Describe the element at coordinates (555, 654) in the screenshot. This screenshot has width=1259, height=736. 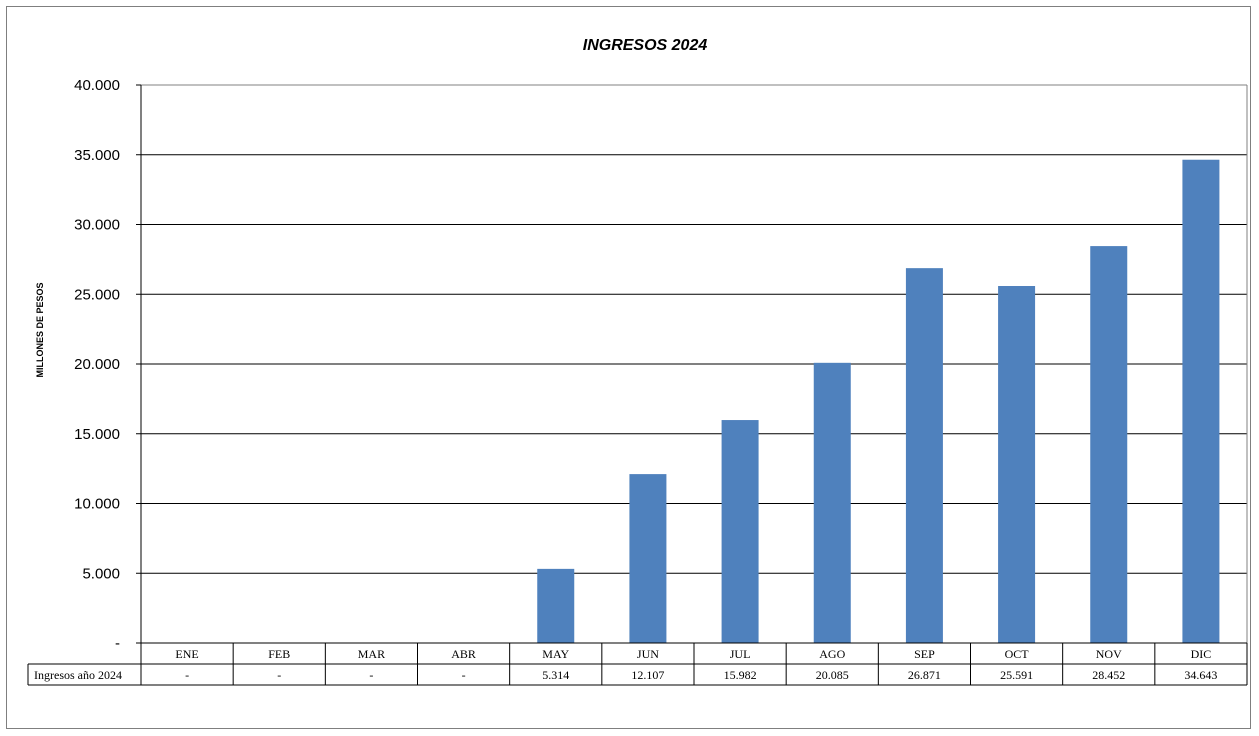
I see `x-tick-label: MAY` at that location.